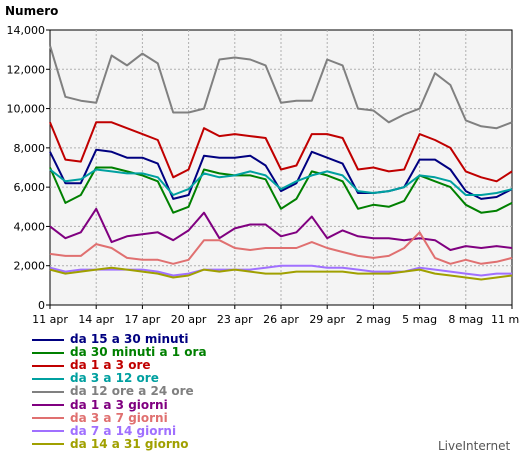 The width and height of the screenshot is (520, 457). I want to click on legend-label: da 3 a 7 giorni, so click(119, 417).